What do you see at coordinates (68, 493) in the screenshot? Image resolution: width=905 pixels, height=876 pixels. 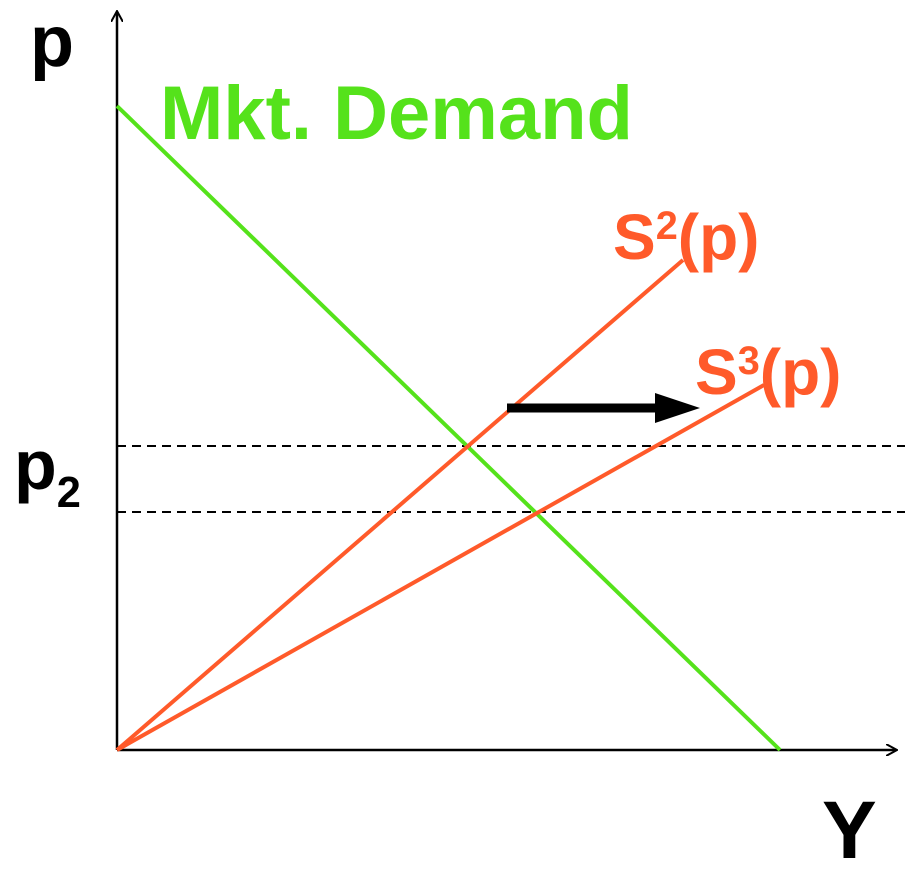 I see `price-label-p2-subscript: 2` at bounding box center [68, 493].